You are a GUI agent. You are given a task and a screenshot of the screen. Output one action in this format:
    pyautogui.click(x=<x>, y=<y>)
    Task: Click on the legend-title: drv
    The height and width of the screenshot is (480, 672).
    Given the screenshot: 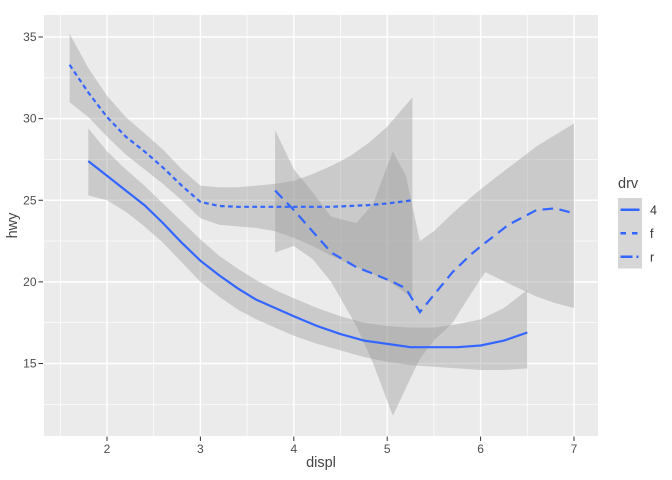 What is the action you would take?
    pyautogui.click(x=628, y=184)
    